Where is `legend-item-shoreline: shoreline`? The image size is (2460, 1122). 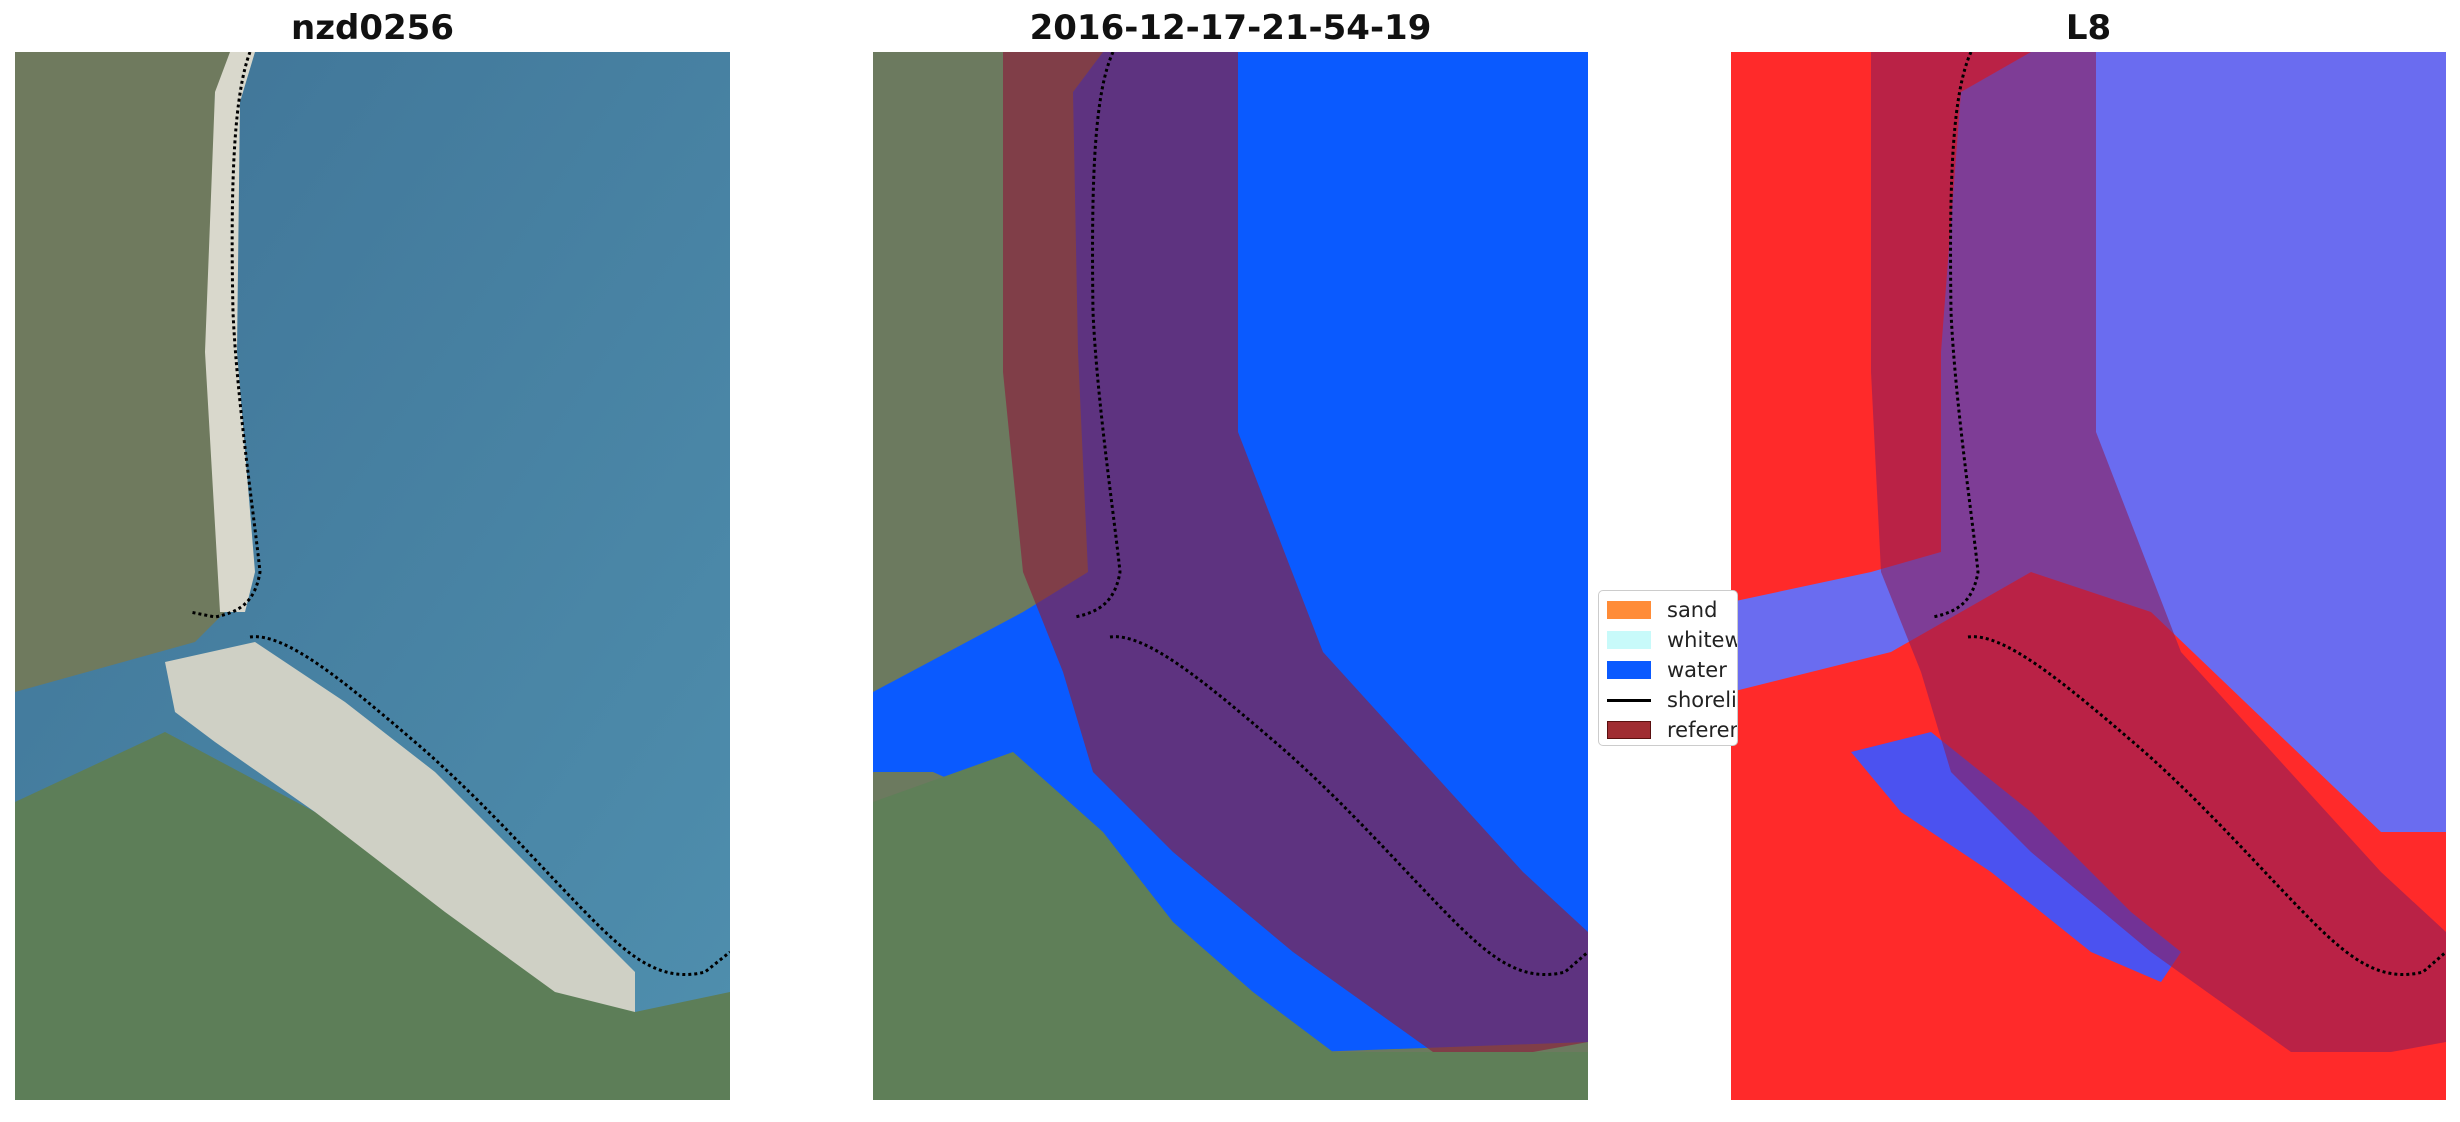 legend-item-shoreline: shoreline is located at coordinates (1672, 700).